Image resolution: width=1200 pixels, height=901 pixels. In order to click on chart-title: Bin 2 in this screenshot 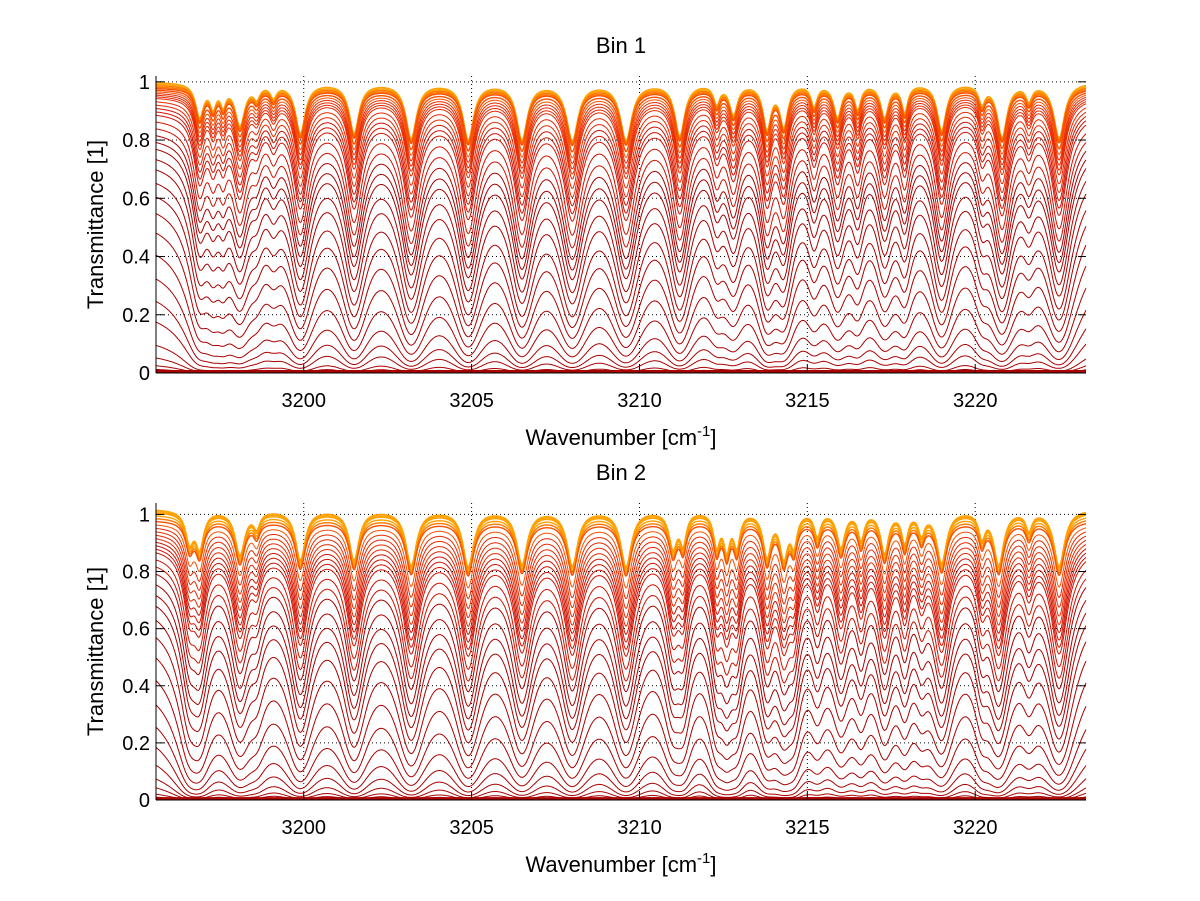, I will do `click(621, 472)`.